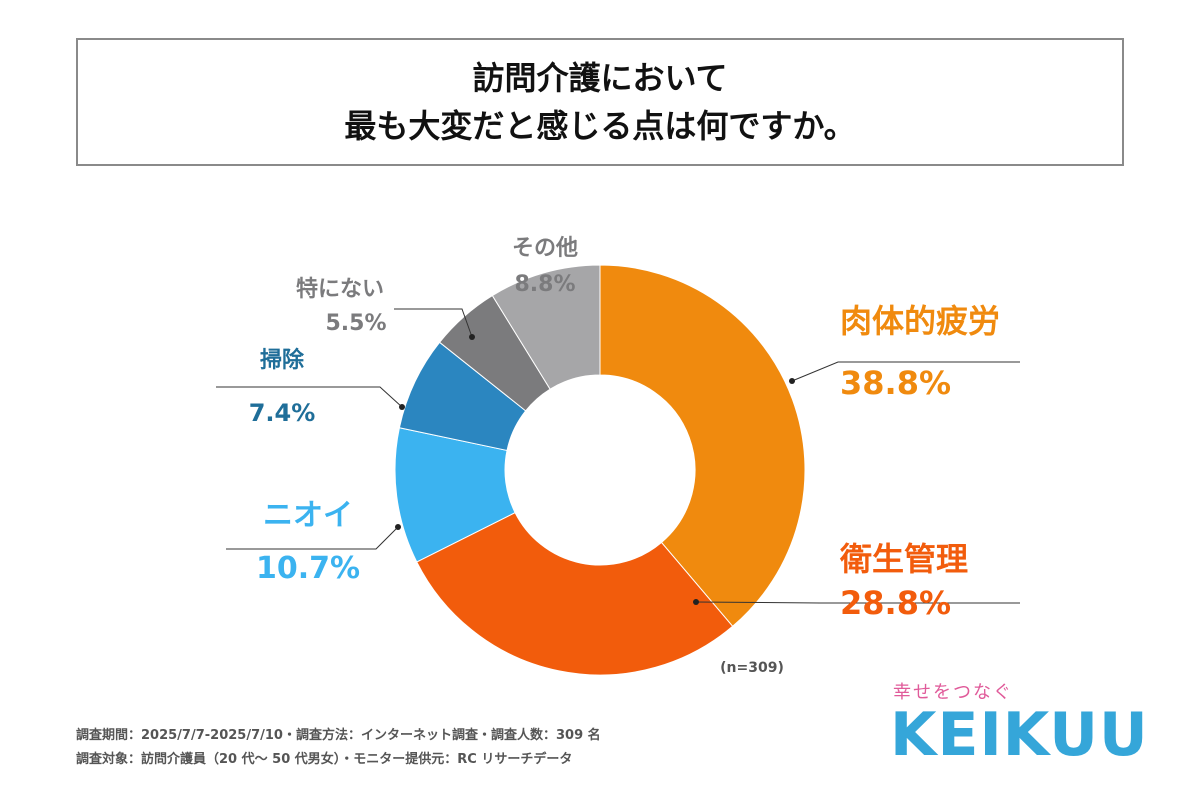 Image resolution: width=1200 pixels, height=800 pixels. What do you see at coordinates (895, 383) in the screenshot?
I see `slice-value-1: 38.8%` at bounding box center [895, 383].